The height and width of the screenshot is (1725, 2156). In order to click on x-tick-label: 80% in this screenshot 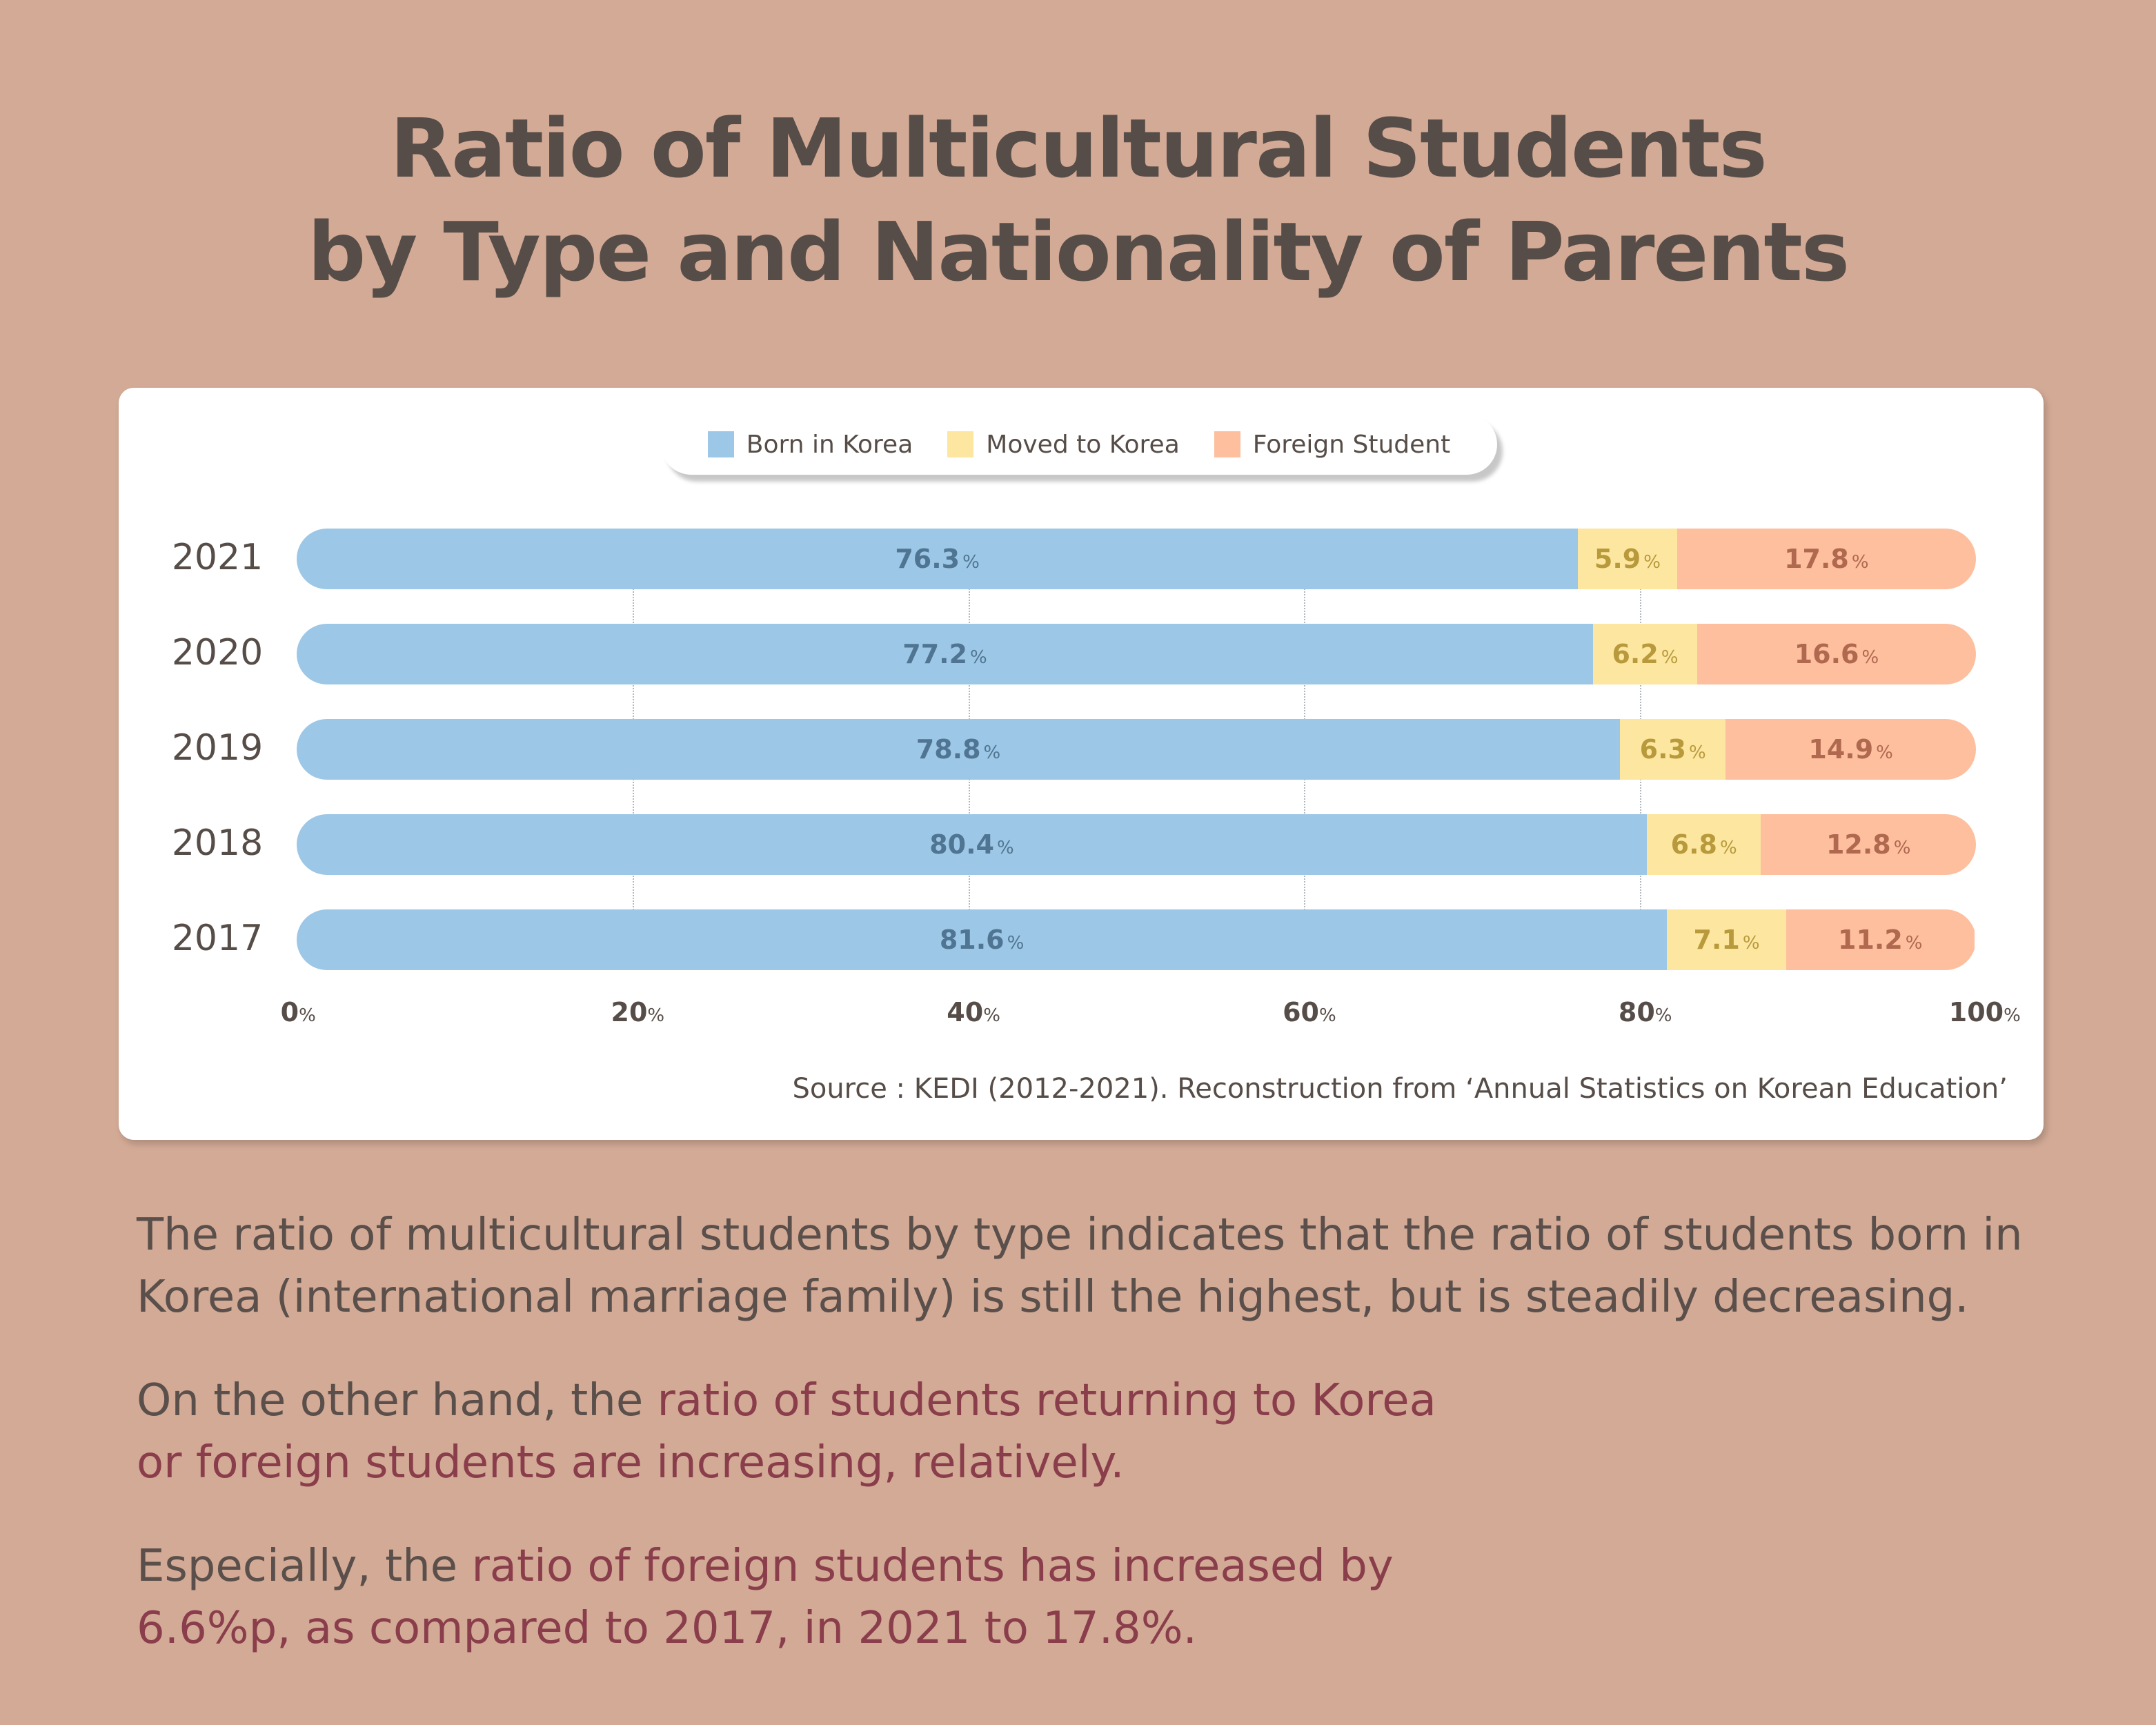, I will do `click(1645, 1012)`.